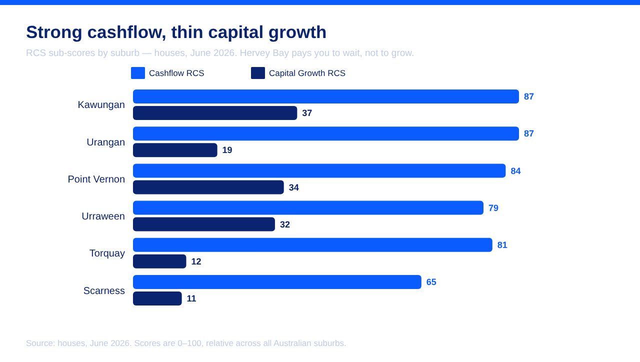 Image resolution: width=640 pixels, height=362 pixels. I want to click on y-tick-label: Point Vernon, so click(96, 180).